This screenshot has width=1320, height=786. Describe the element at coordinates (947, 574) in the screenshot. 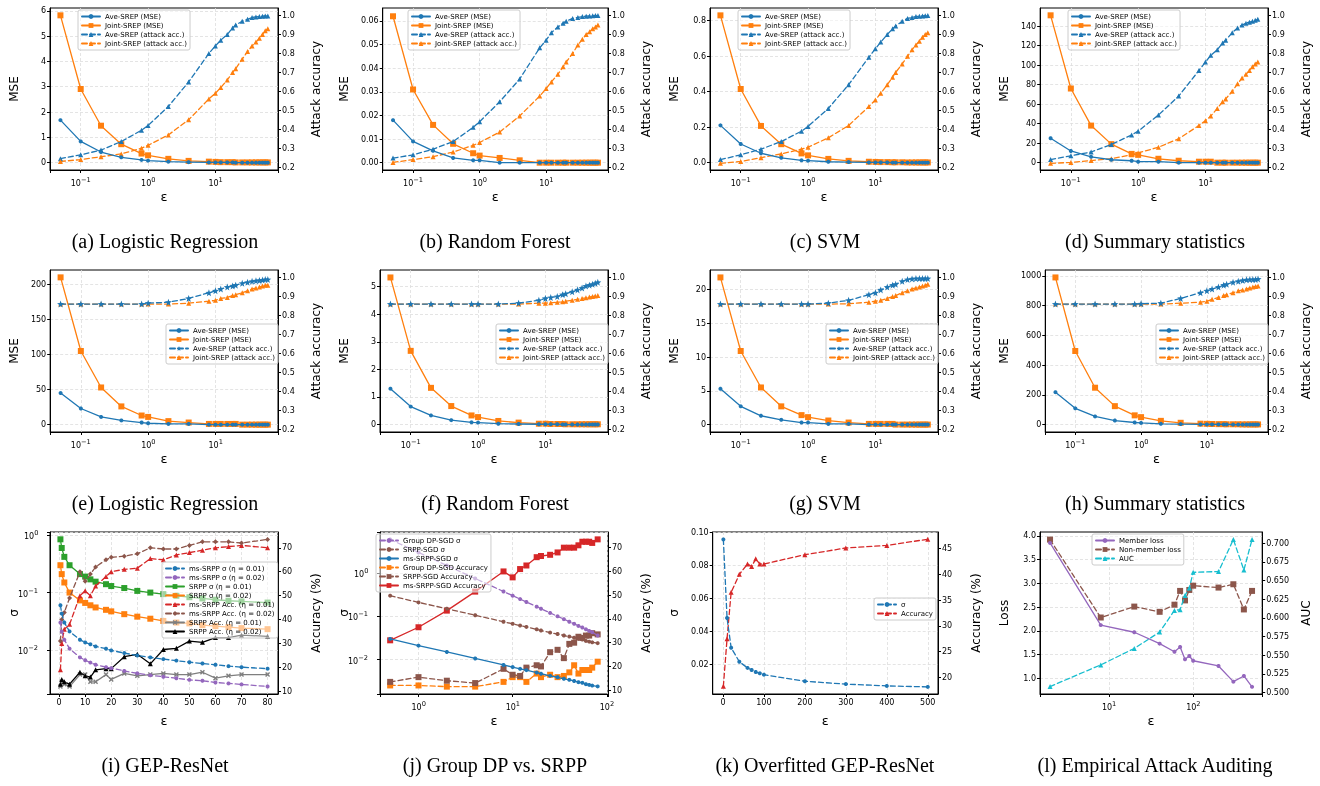

I see `y2-tick-label: 40` at that location.